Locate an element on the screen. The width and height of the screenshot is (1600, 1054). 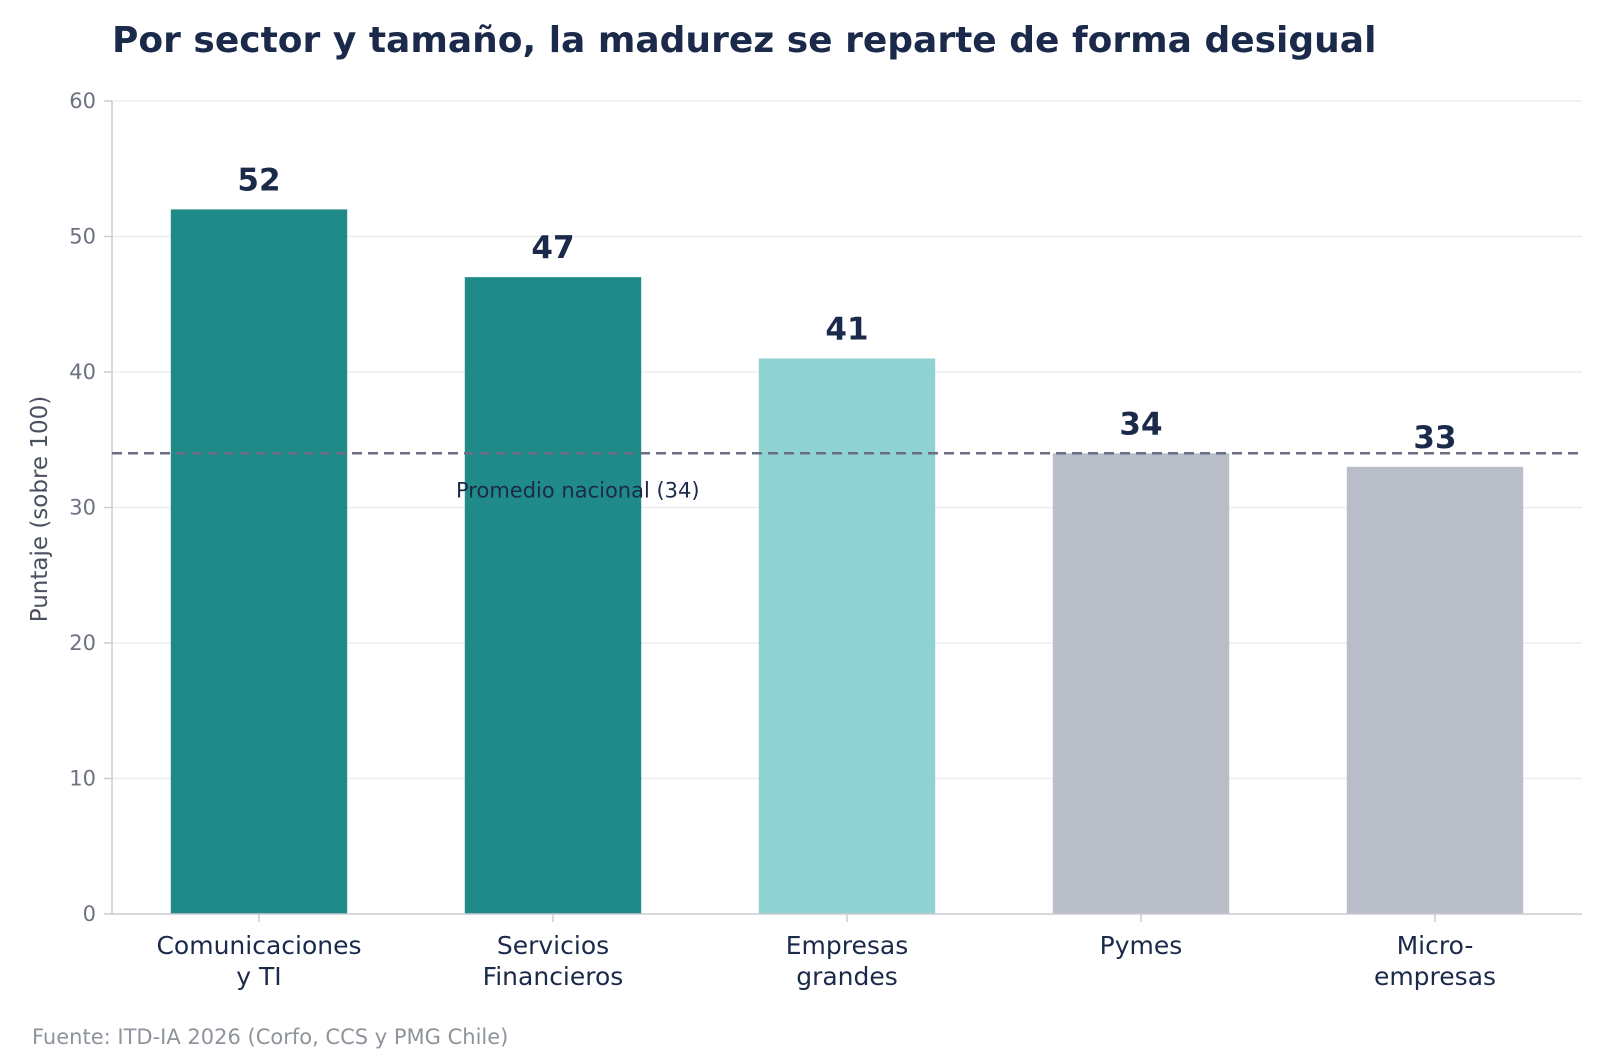
bar-value-label: 47 is located at coordinates (552, 248).